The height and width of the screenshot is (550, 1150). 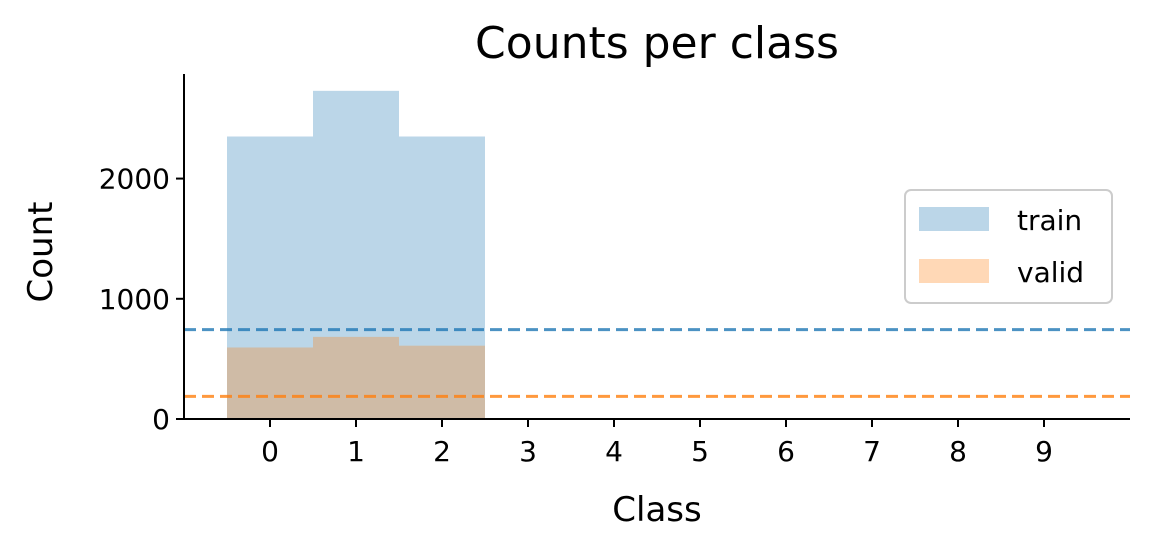 I want to click on x-tick-label: 8, so click(x=958, y=451).